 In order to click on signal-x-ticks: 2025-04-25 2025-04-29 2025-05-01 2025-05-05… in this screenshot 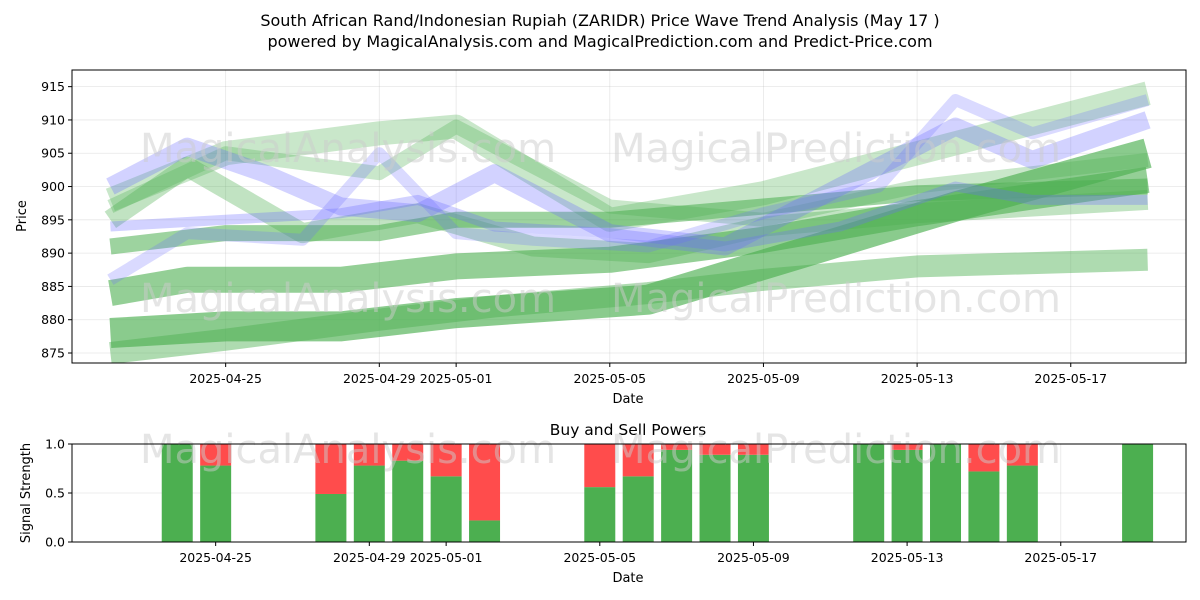, I will do `click(638, 553)`.